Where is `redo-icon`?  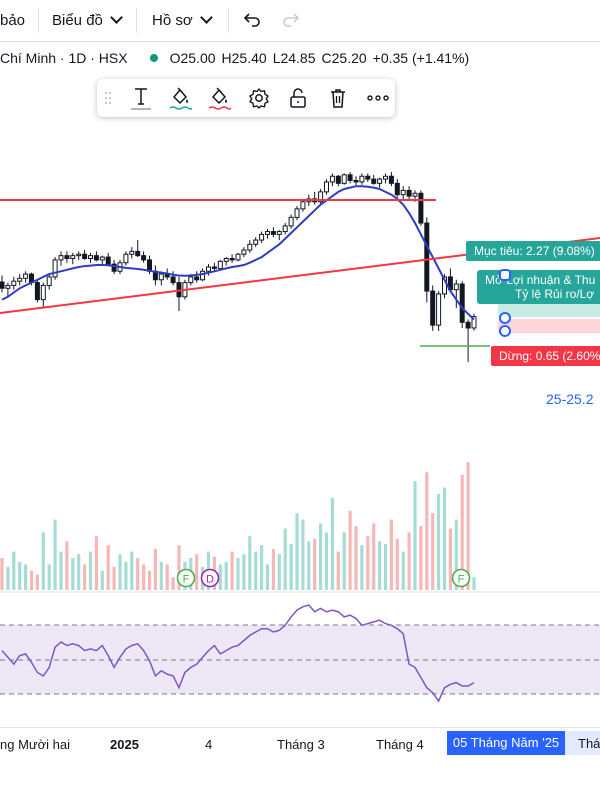 redo-icon is located at coordinates (291, 21).